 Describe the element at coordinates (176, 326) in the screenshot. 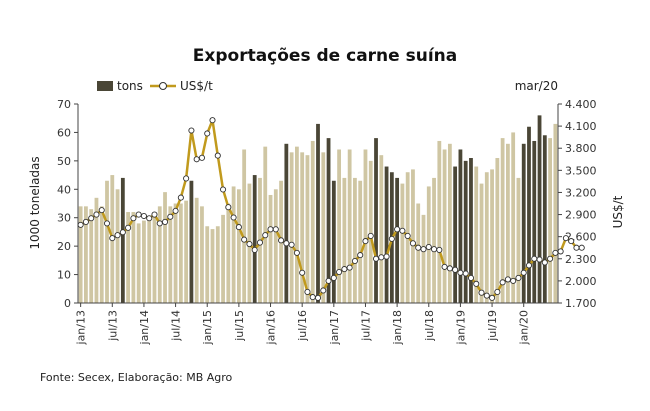

I see `x-tick-label: jul/14` at that location.